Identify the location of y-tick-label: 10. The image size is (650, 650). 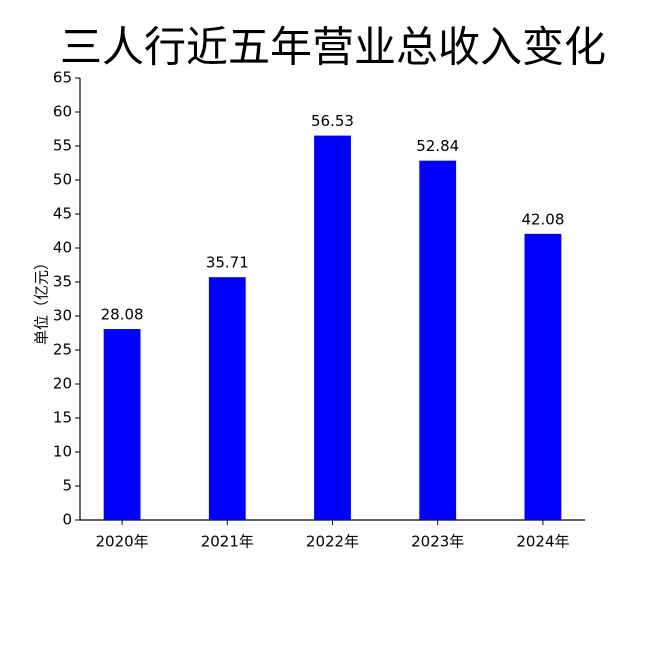
(62, 452).